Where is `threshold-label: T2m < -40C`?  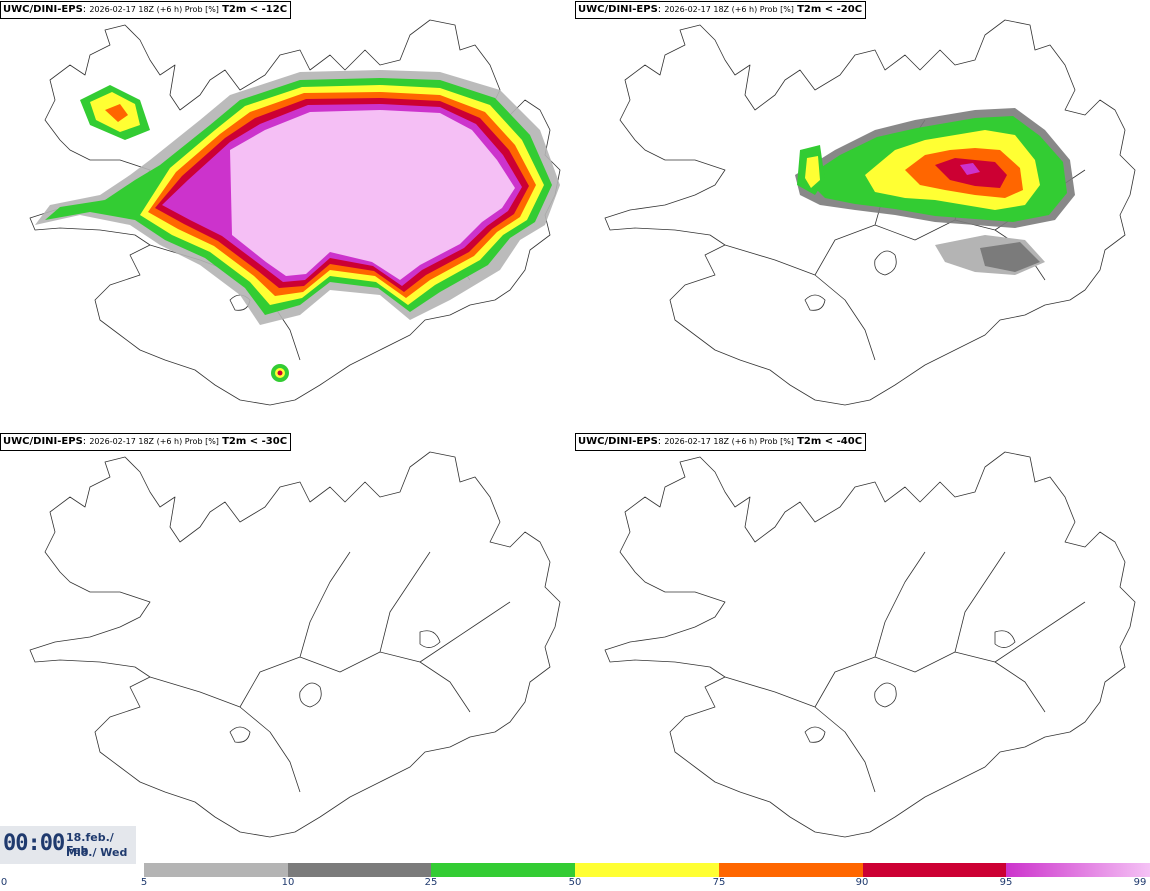
threshold-label: T2m < -40C is located at coordinates (830, 441).